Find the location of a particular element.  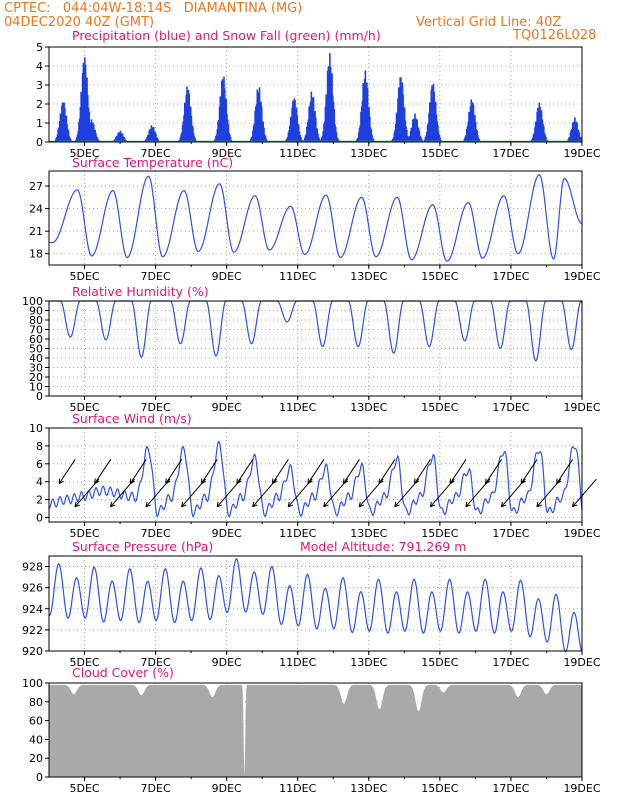

precip-xtick-label: 19DEC is located at coordinates (581, 153).